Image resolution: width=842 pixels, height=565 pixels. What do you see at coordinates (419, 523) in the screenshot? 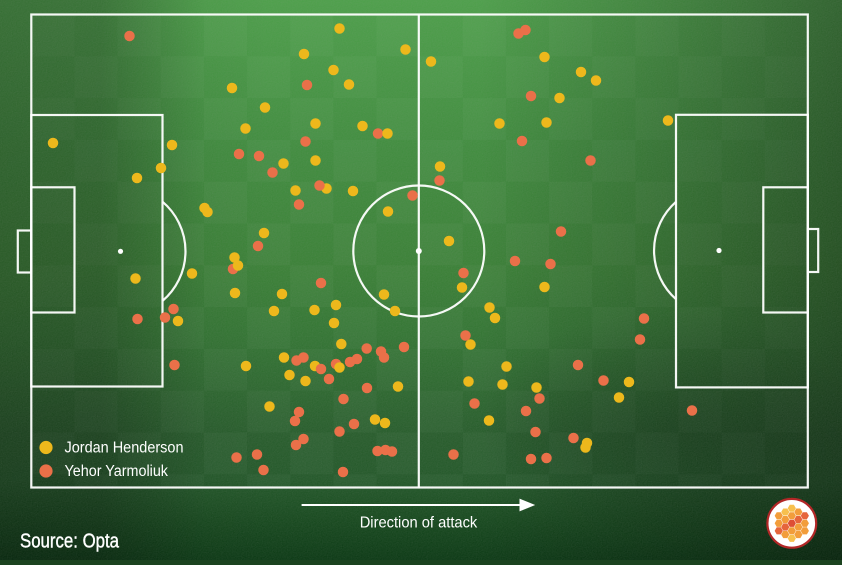
I see `svg-text: Direction of attack` at bounding box center [419, 523].